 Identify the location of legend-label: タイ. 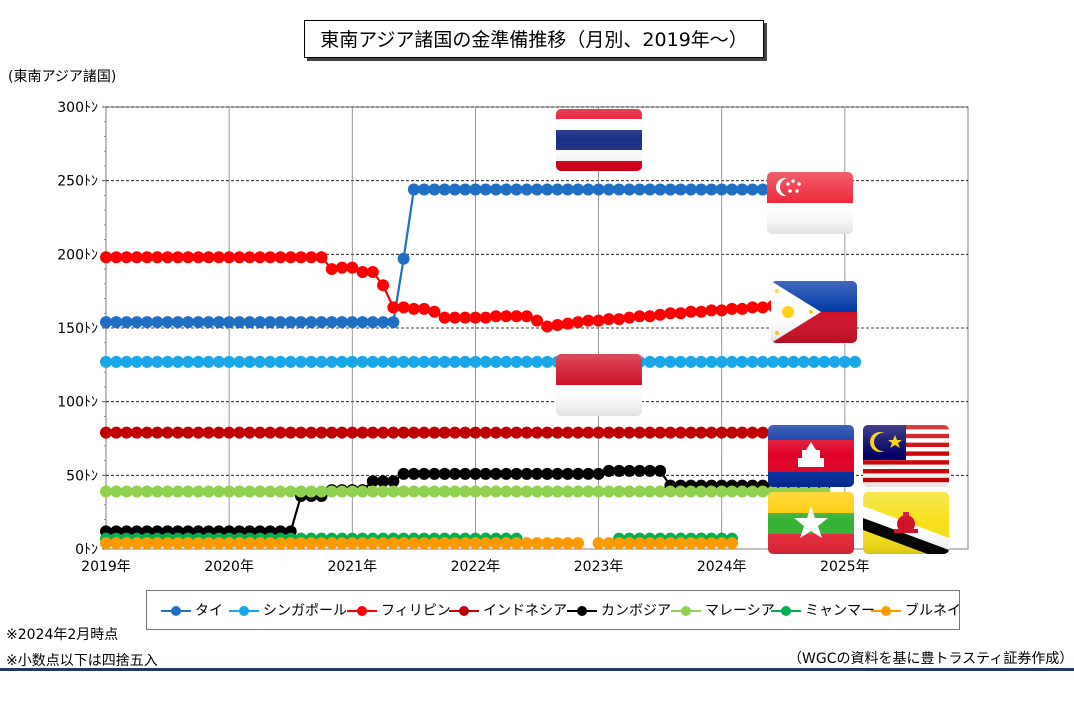
(209, 611).